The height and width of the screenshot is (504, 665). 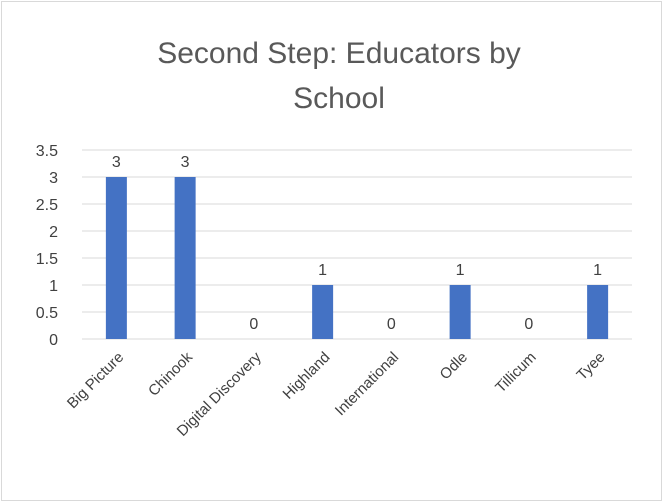 What do you see at coordinates (47, 151) in the screenshot?
I see `y-tick-label: 3.5` at bounding box center [47, 151].